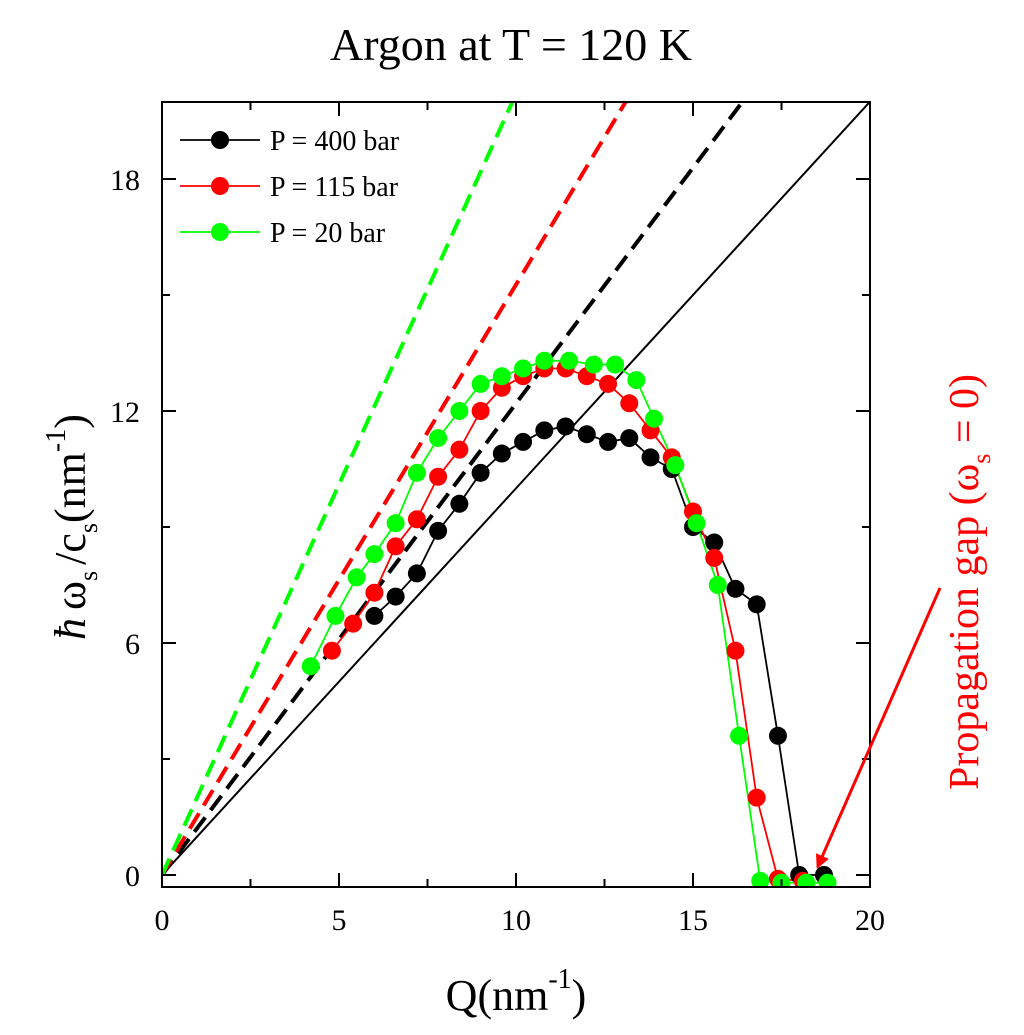  What do you see at coordinates (132, 644) in the screenshot?
I see `y-tick-label: 6` at bounding box center [132, 644].